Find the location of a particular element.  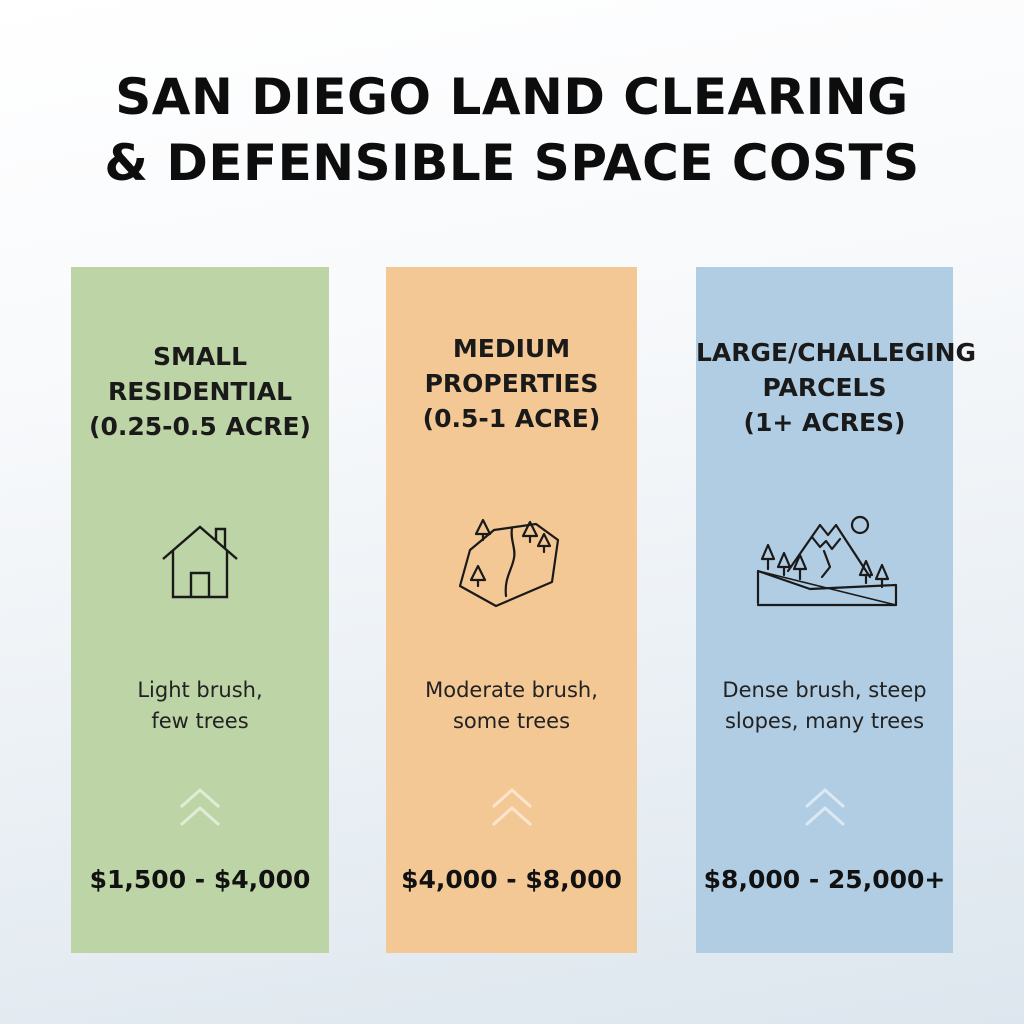

tier-heading: LARGE/CHALLEGING PARCELS (1+ ACRES) is located at coordinates (836, 387).